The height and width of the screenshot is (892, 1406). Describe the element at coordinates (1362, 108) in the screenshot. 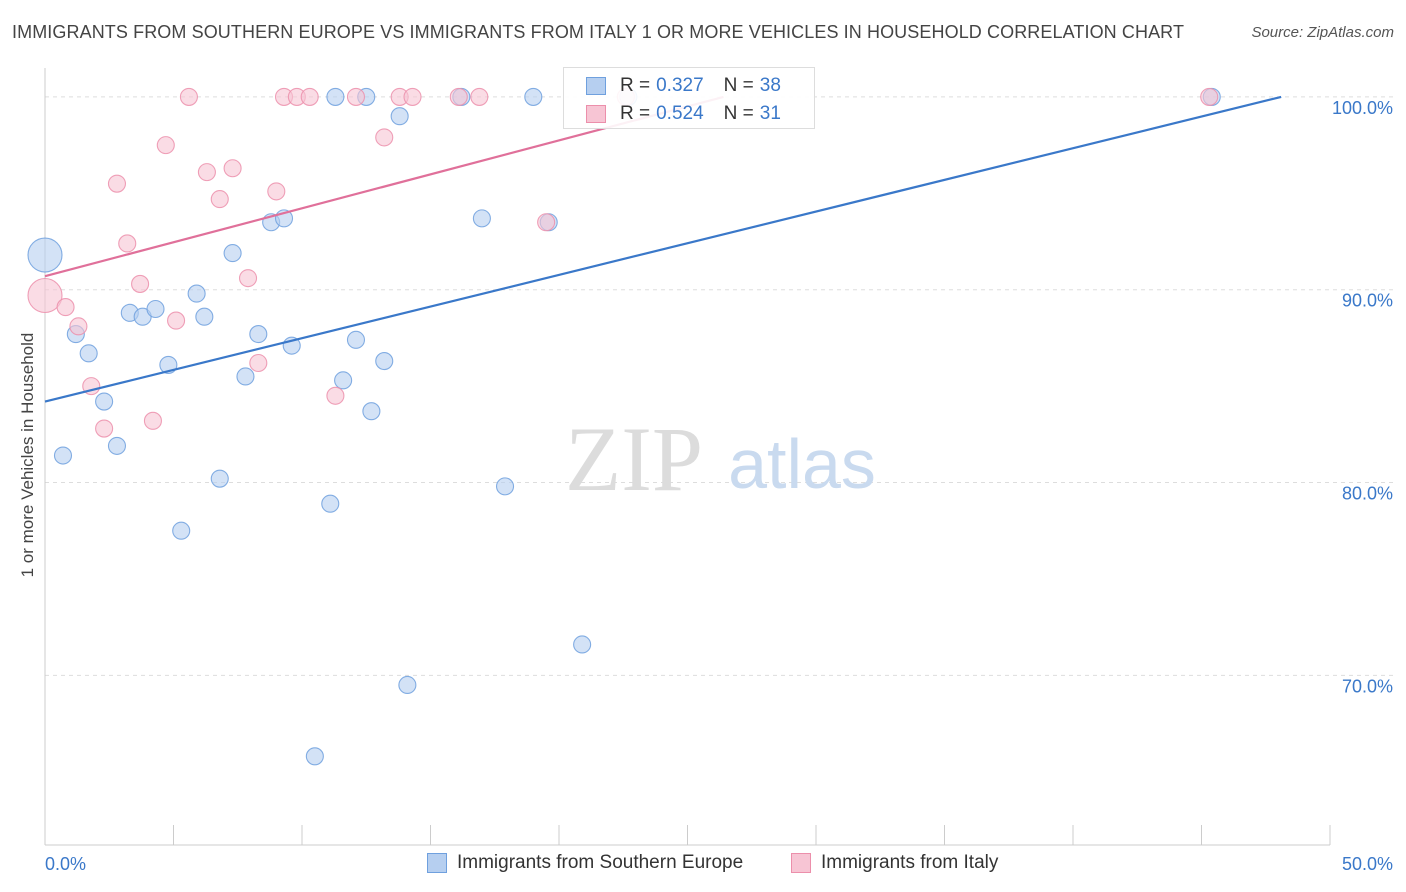

I see `y-tick-label: 100.0%` at that location.